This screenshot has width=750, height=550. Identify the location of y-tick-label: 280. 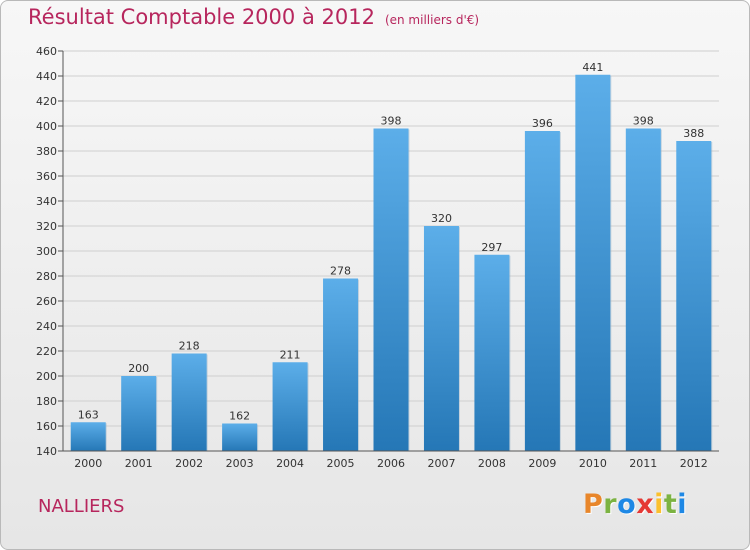
(46, 276).